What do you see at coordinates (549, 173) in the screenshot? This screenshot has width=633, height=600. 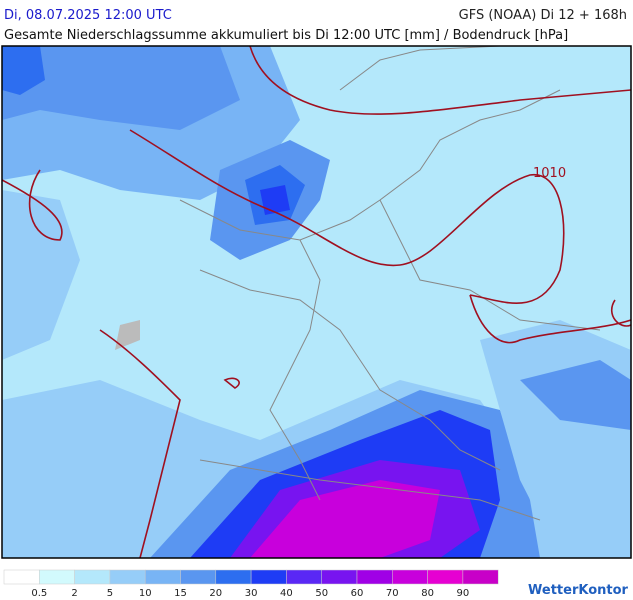 I see `isobar-label: 1010` at bounding box center [549, 173].